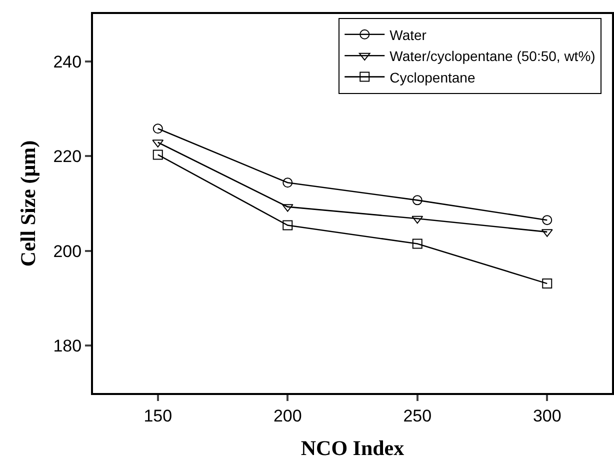 This screenshot has height=465, width=614. What do you see at coordinates (67, 251) in the screenshot?
I see `y-tick-label: 200` at bounding box center [67, 251].